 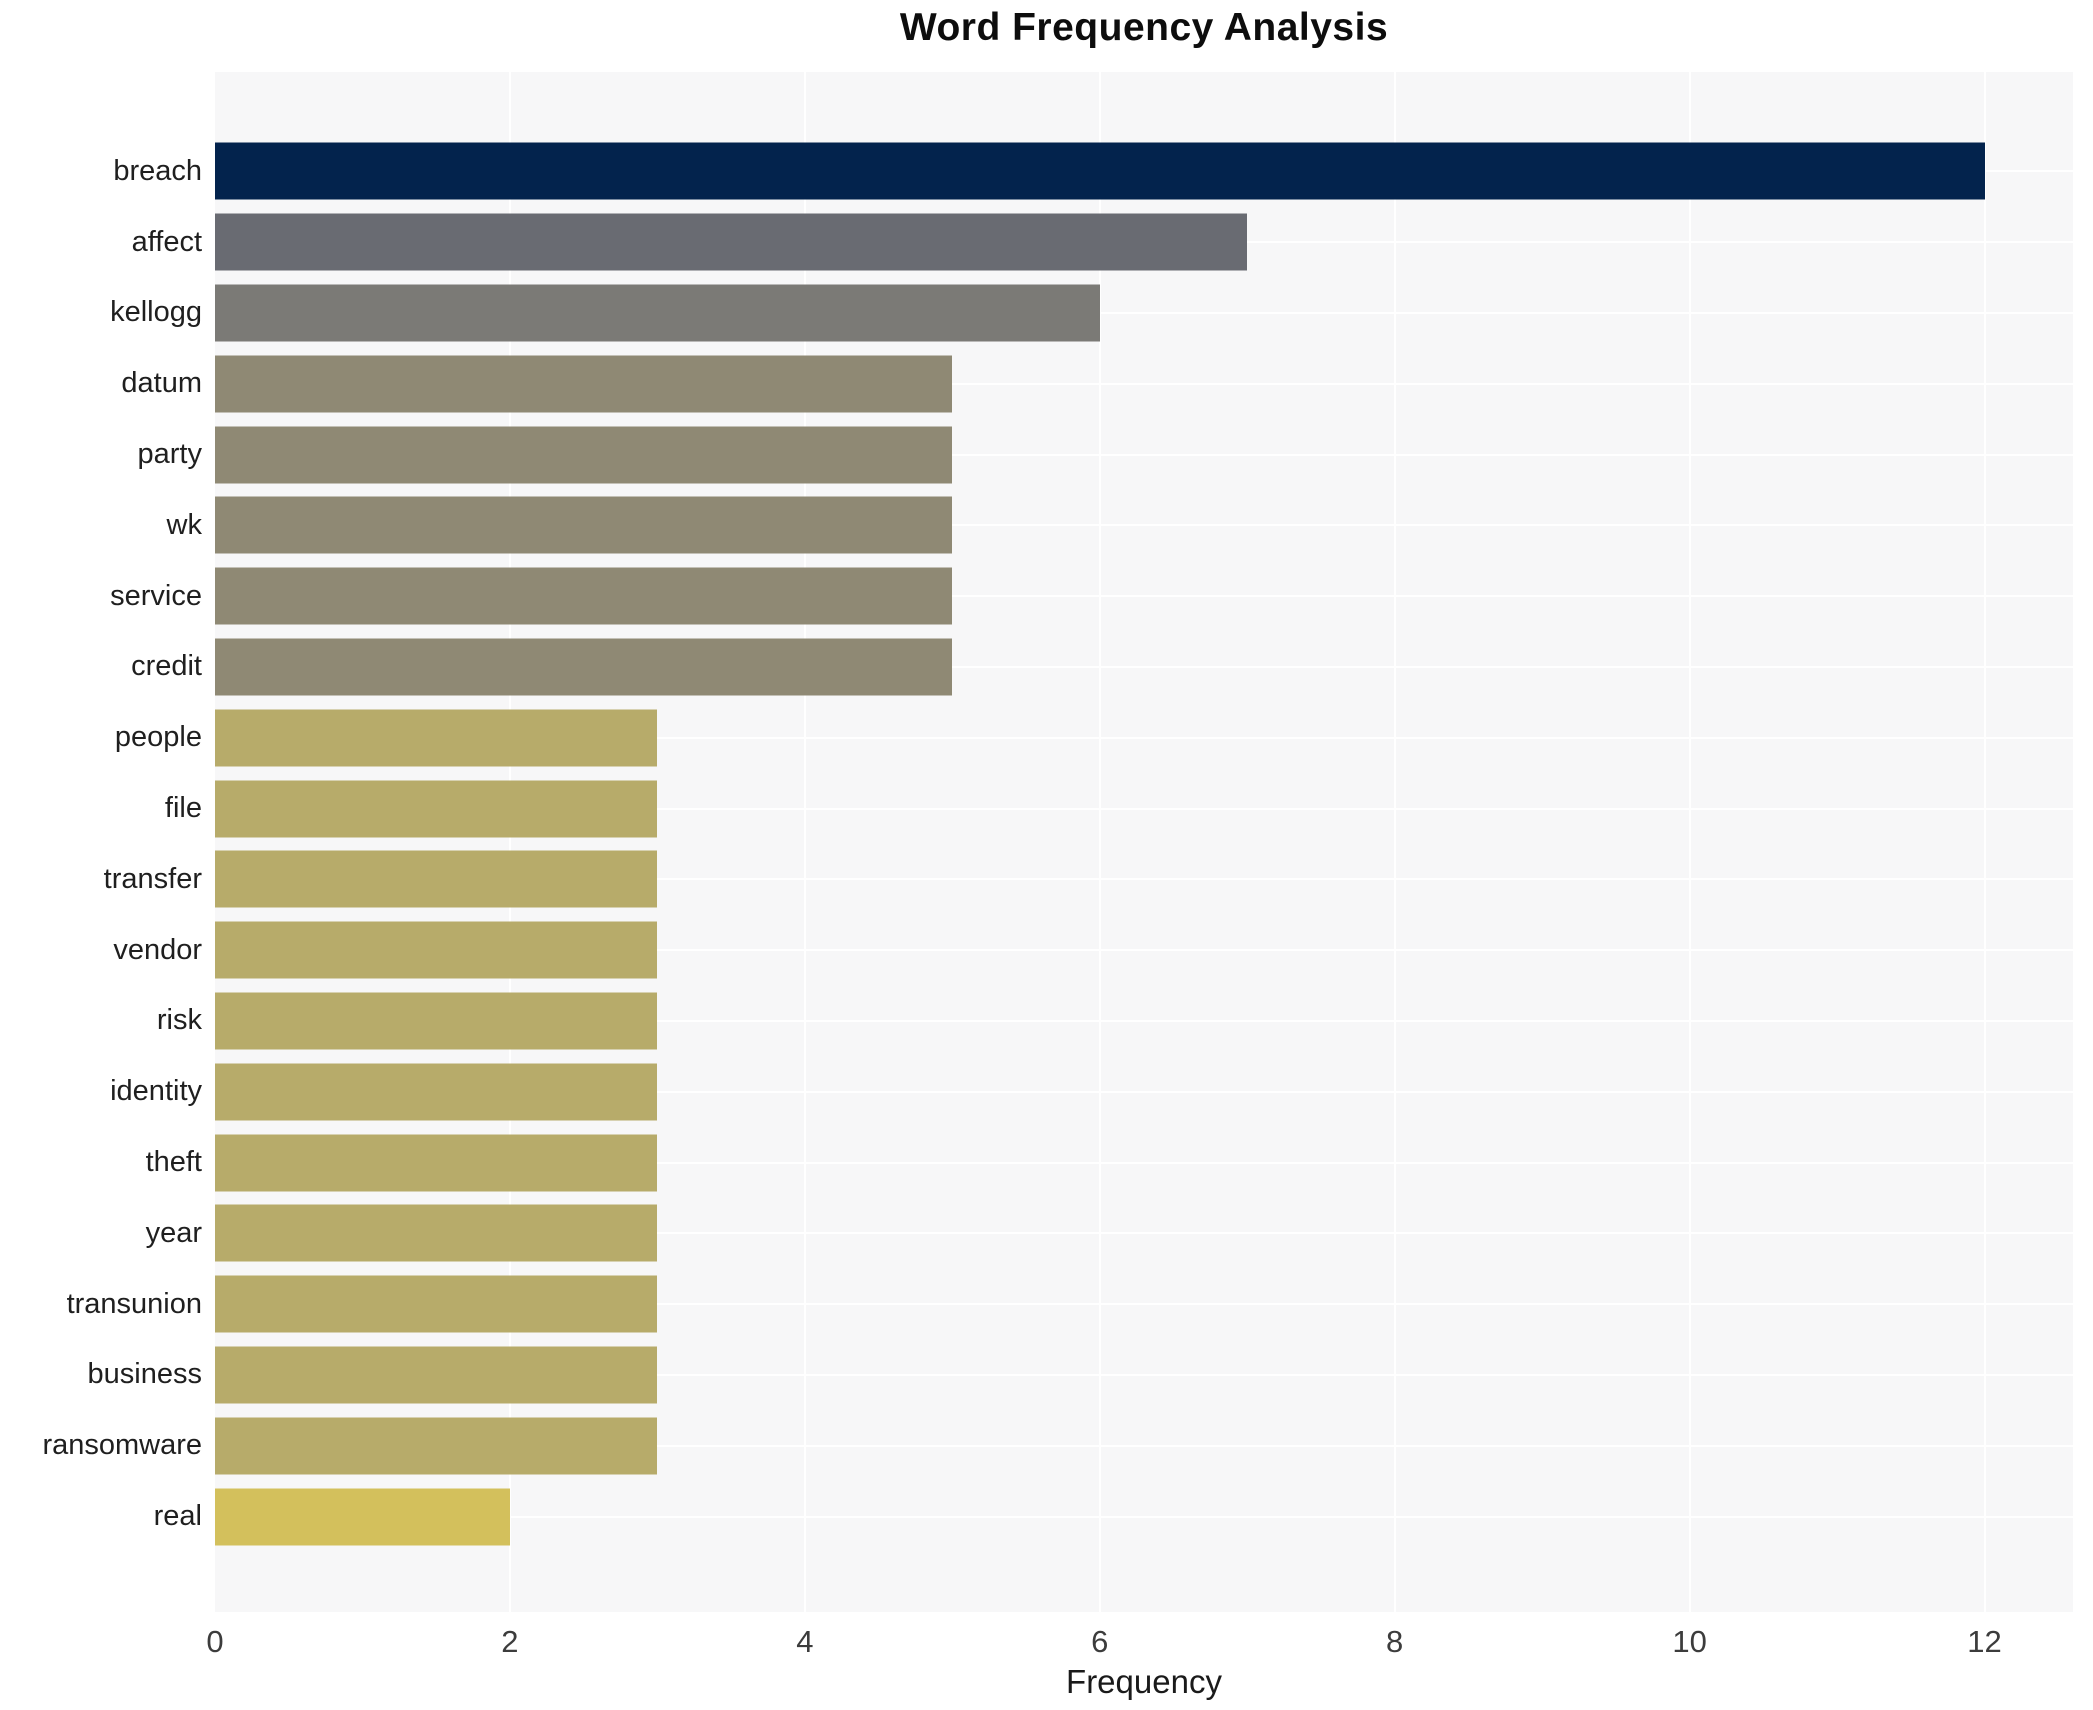 I want to click on gridline-y-risk, so click(x=1144, y=1020).